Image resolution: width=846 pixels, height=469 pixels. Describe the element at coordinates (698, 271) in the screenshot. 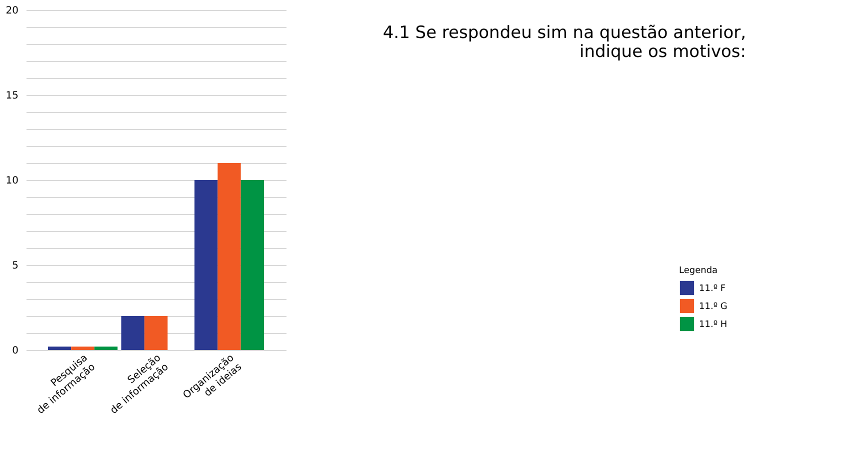

I see `legend-title: Legenda` at that location.